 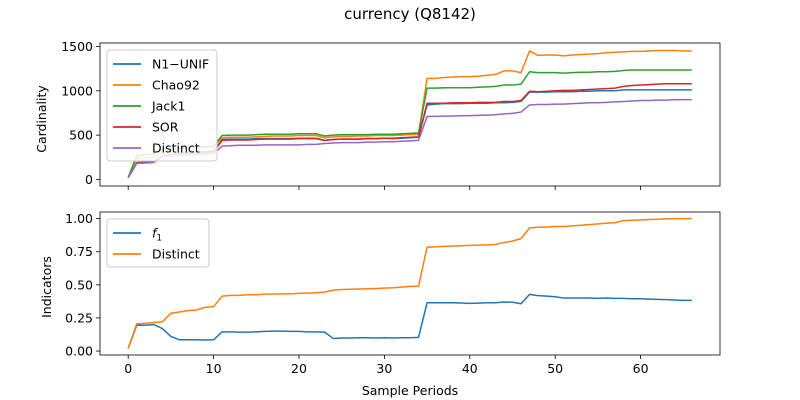 What do you see at coordinates (128, 368) in the screenshot?
I see `x-tick-label: 0` at bounding box center [128, 368].